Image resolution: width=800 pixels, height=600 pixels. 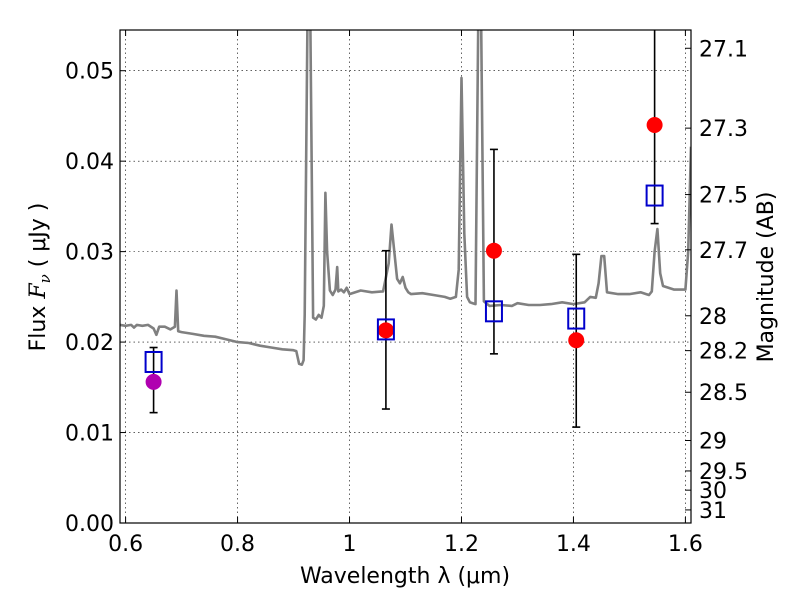 I want to click on x-tick-label: 1.6, so click(x=685, y=544).